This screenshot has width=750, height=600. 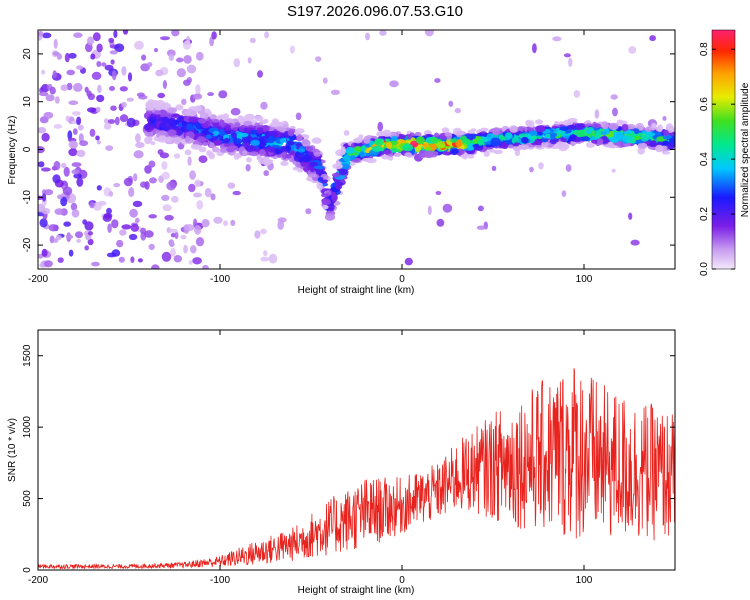 What do you see at coordinates (27, 570) in the screenshot?
I see `snr-y-tick-label: 0` at bounding box center [27, 570].